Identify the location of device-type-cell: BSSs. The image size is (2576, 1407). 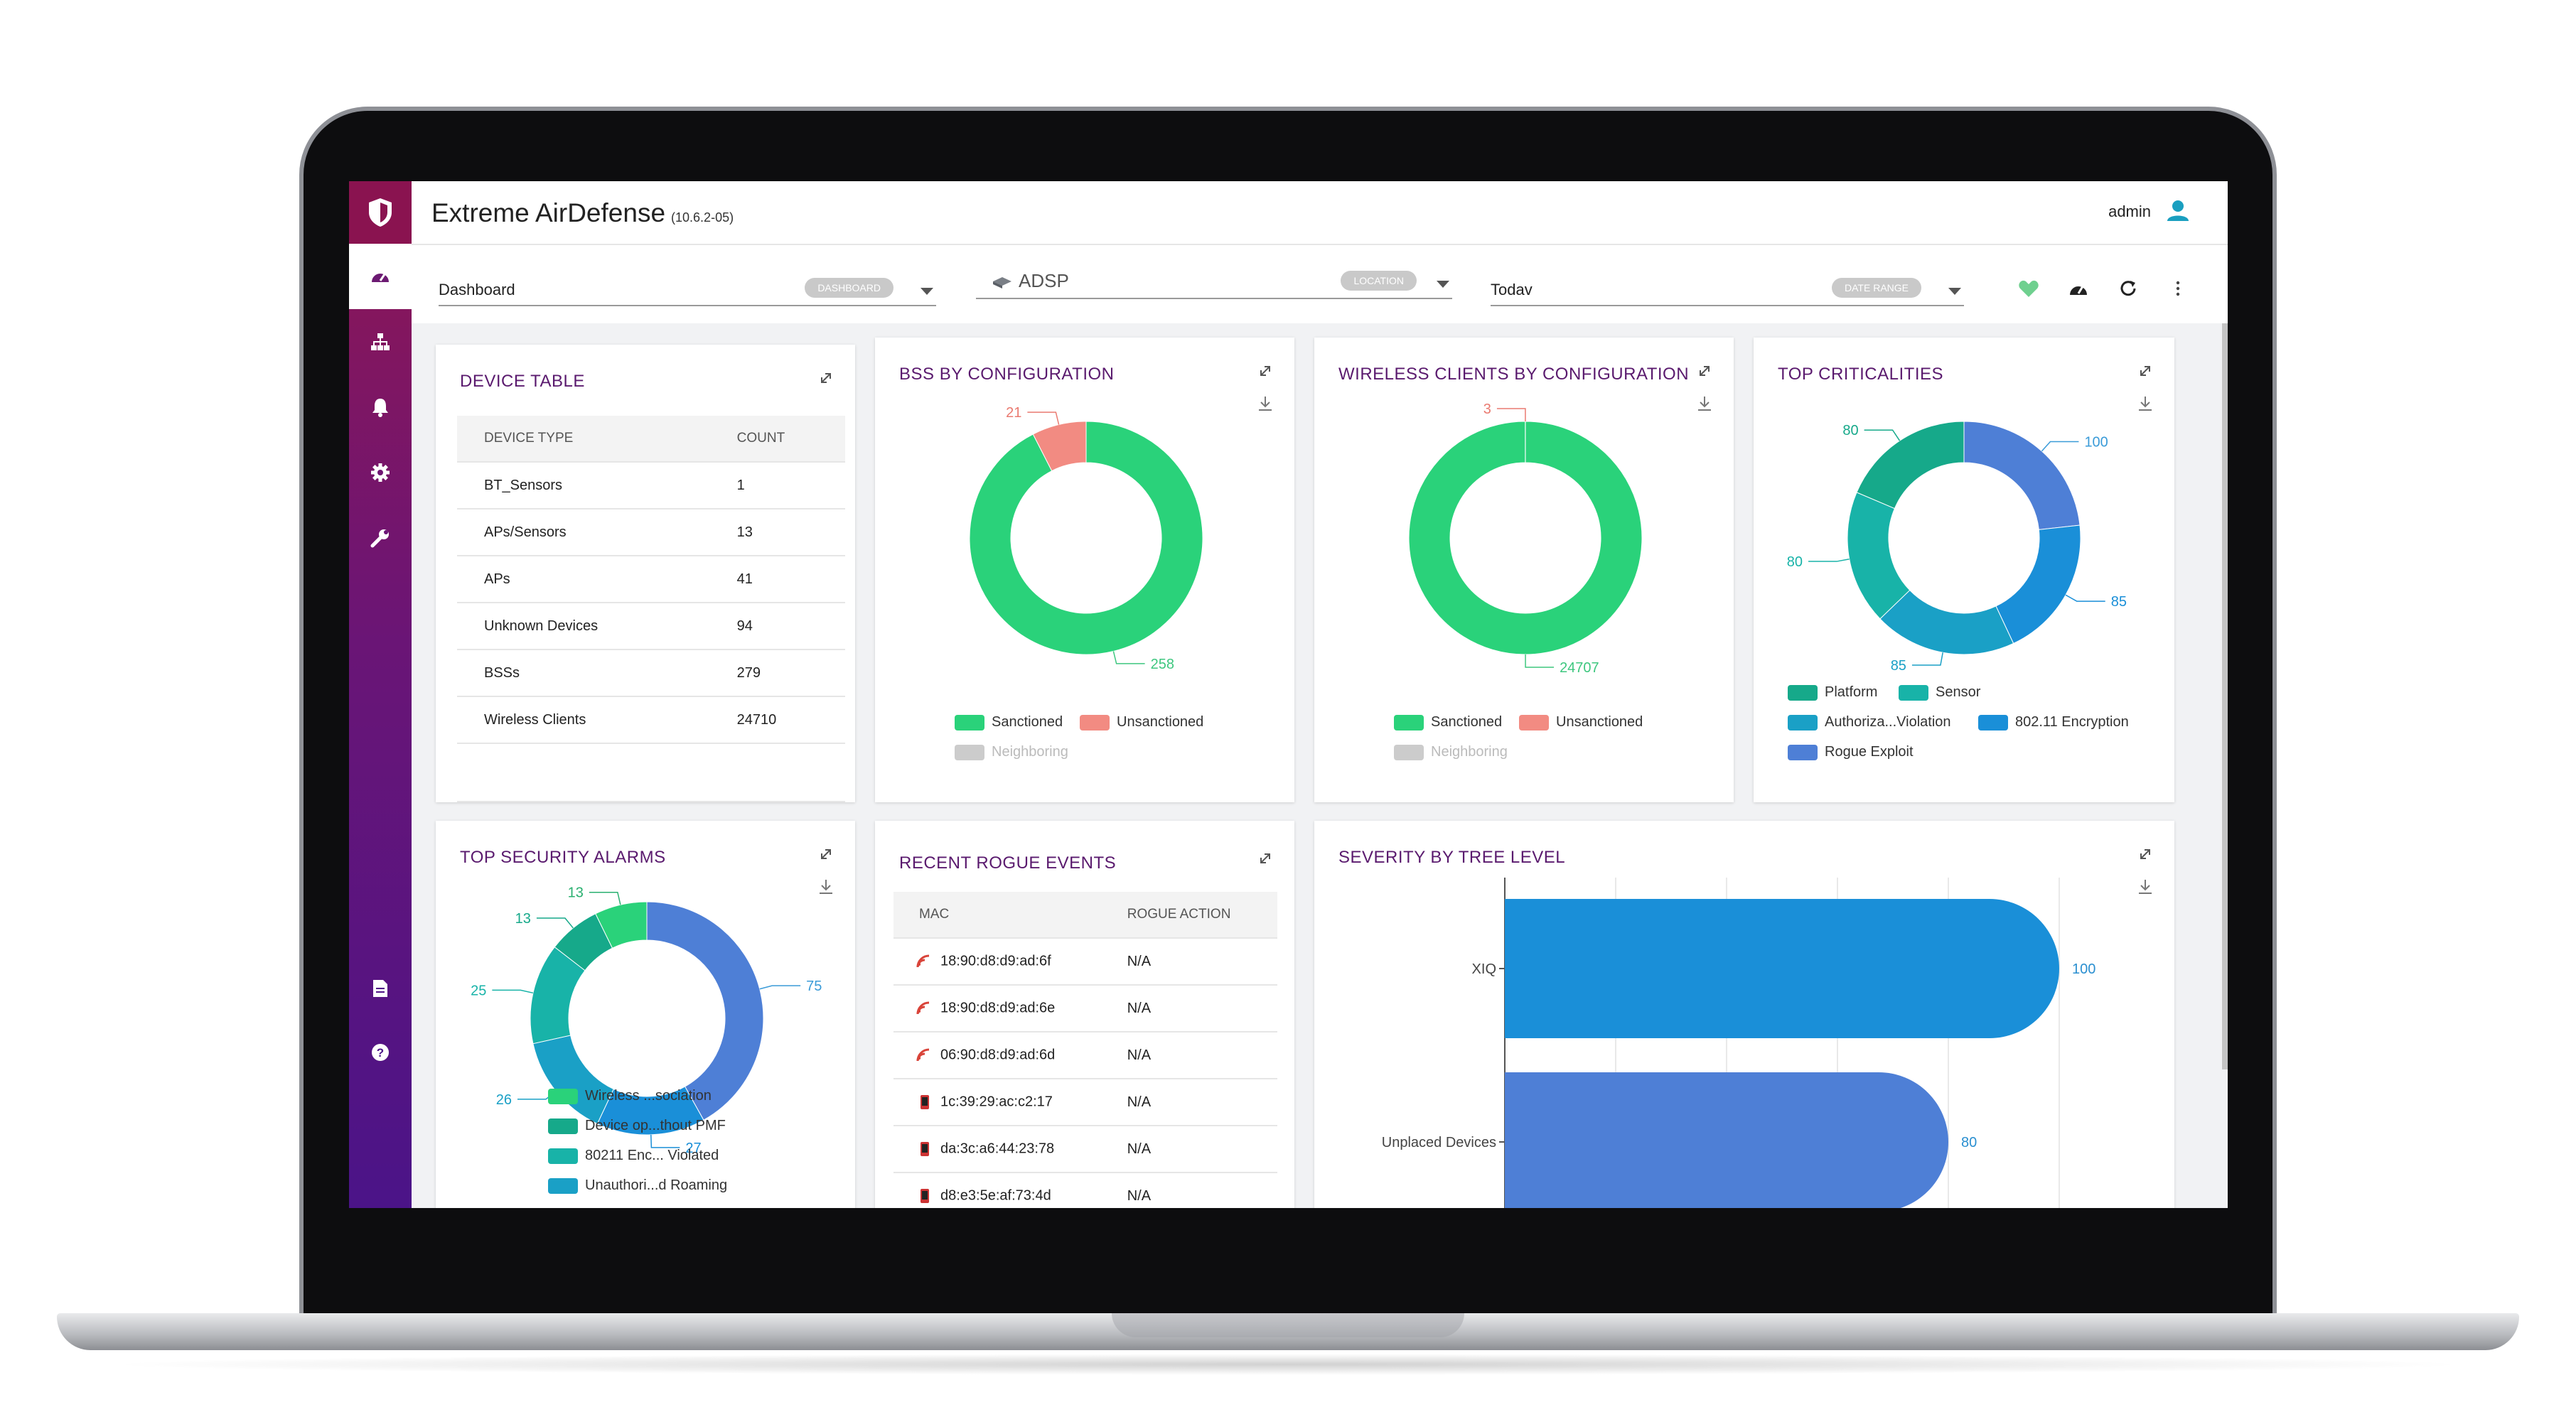
(583, 672).